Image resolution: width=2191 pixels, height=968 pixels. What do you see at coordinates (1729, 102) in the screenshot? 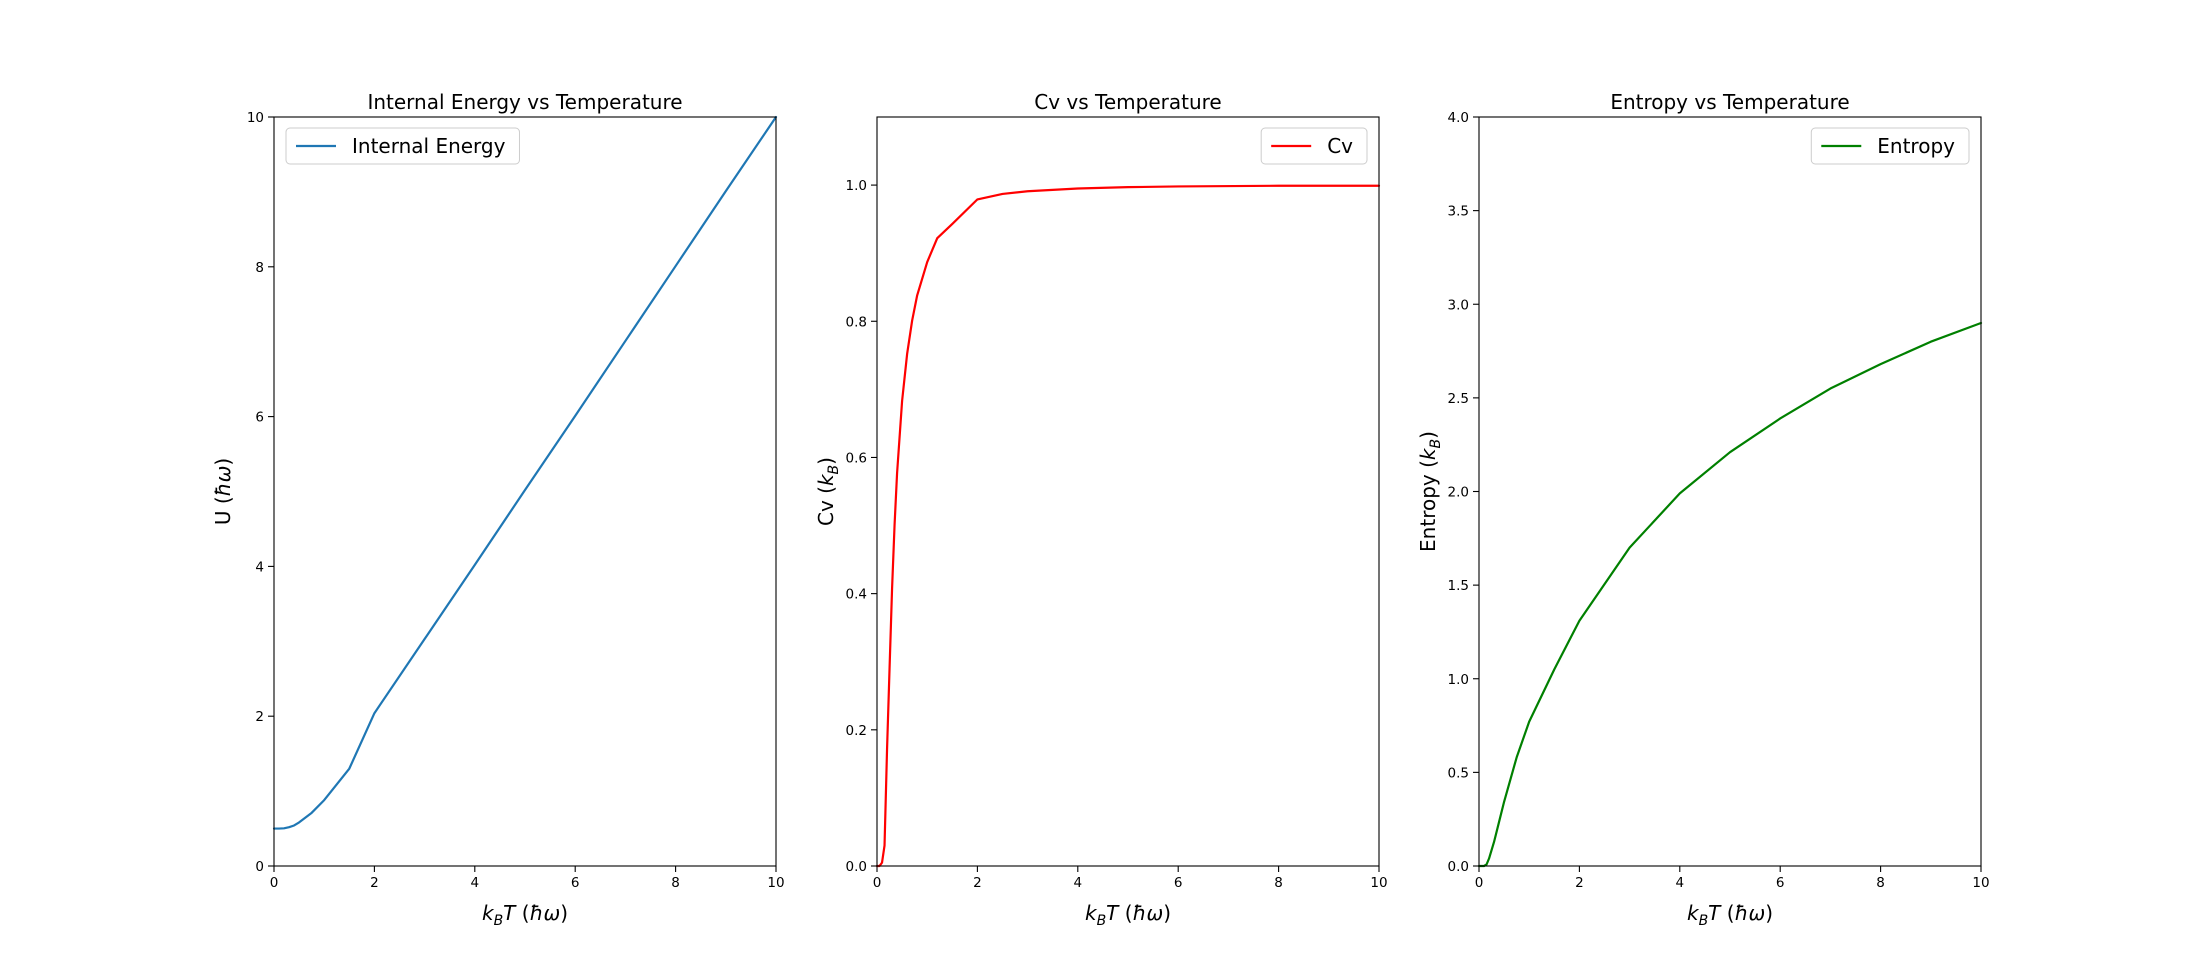
I see `chart-title: Entropy vs Temperature` at bounding box center [1729, 102].